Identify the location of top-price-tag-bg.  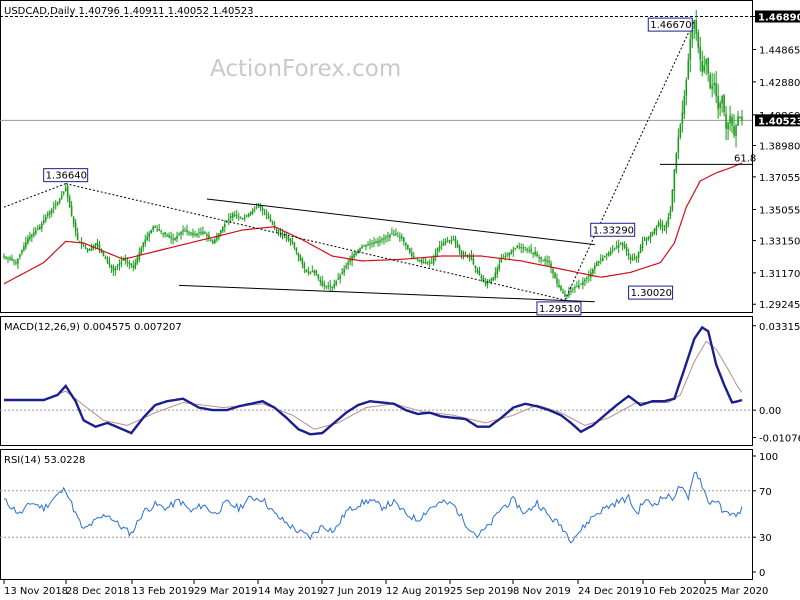
(777, 16).